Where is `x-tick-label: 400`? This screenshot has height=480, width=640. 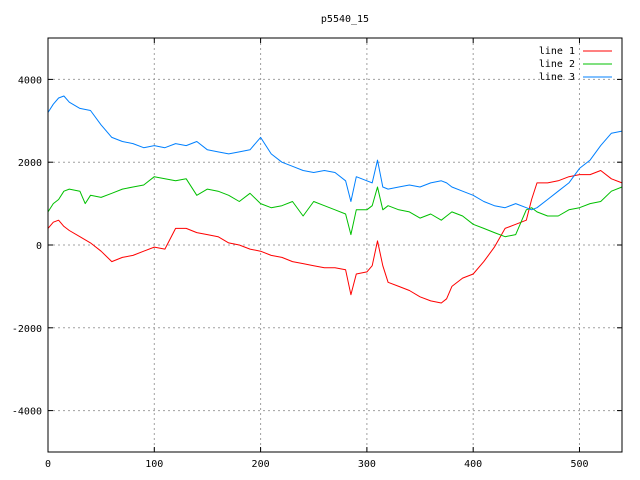 x-tick-label: 400 is located at coordinates (473, 464).